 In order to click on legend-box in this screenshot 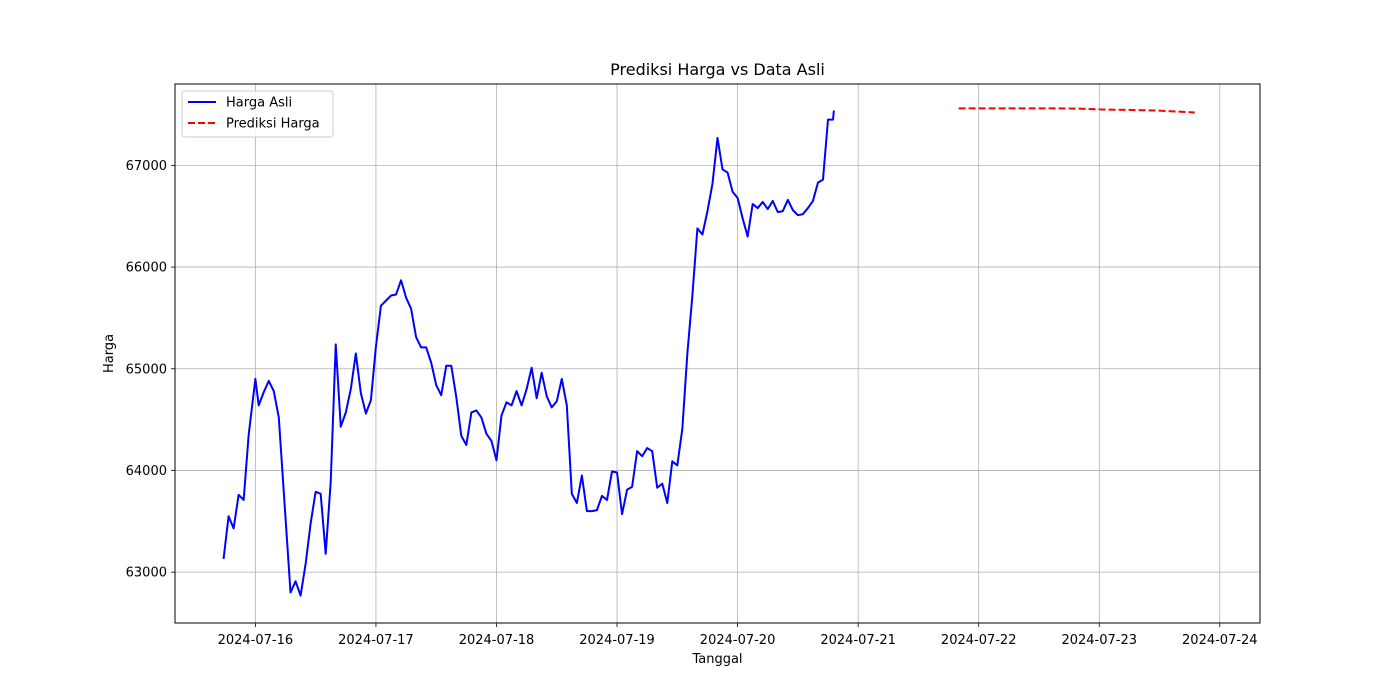, I will do `click(257, 114)`.